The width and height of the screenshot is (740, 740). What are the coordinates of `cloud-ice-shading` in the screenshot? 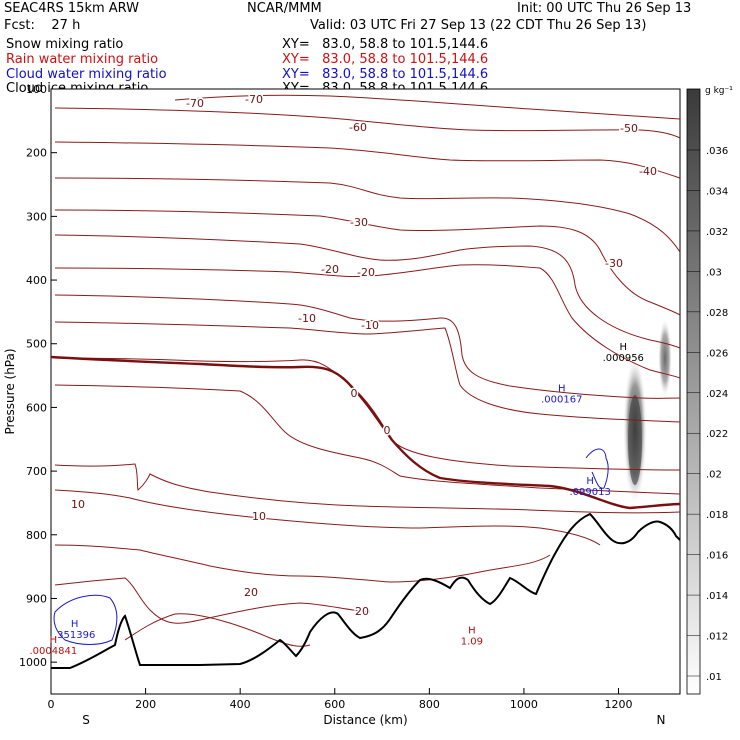 It's located at (647, 411).